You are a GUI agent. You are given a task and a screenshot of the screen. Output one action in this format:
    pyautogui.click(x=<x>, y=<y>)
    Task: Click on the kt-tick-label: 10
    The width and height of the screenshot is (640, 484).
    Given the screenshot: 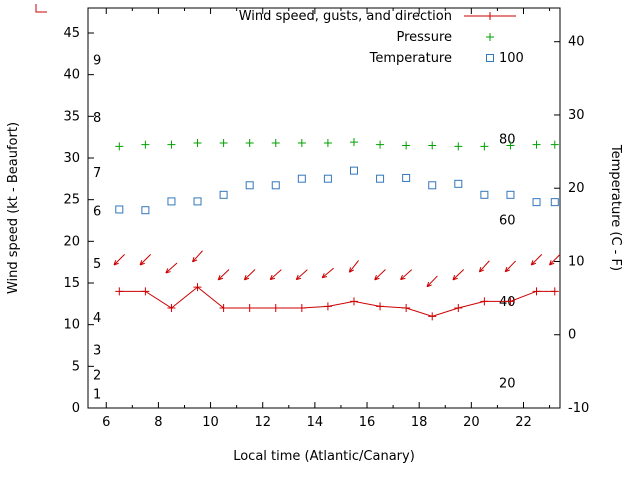 What is the action you would take?
    pyautogui.click(x=71, y=325)
    